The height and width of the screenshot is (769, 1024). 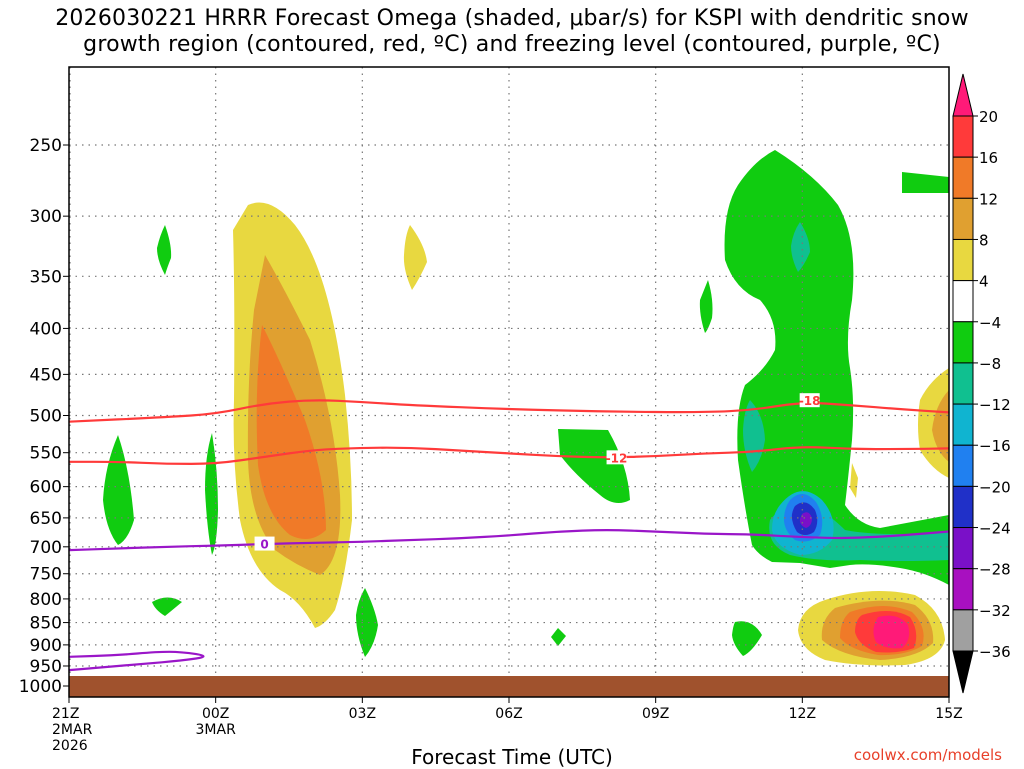 What do you see at coordinates (963, 95) in the screenshot?
I see `colorbar-top-arrow` at bounding box center [963, 95].